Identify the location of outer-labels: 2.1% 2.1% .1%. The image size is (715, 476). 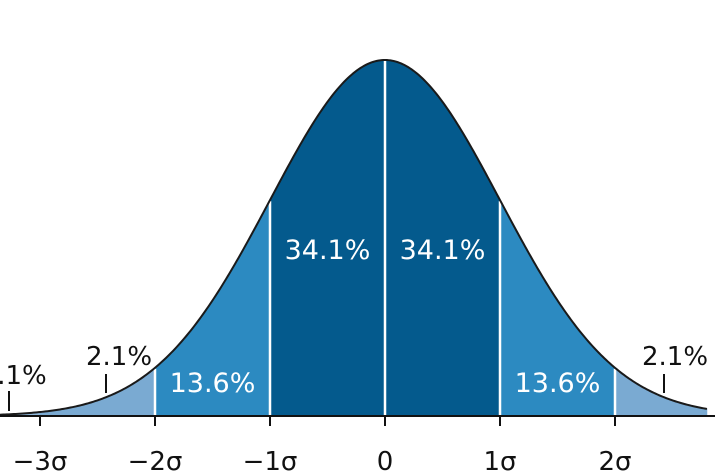
(354, 376).